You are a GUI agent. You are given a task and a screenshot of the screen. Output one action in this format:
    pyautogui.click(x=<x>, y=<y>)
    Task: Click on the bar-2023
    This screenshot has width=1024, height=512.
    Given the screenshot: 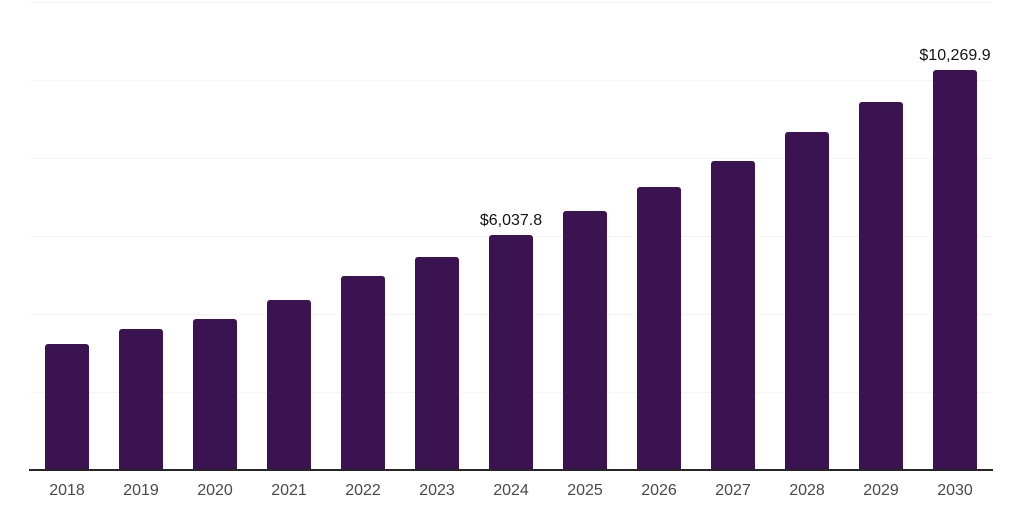 What is the action you would take?
    pyautogui.click(x=437, y=363)
    